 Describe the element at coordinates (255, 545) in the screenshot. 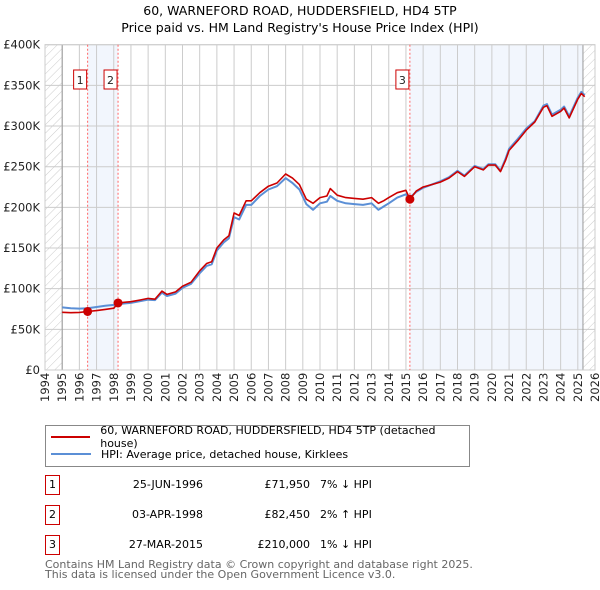

I see `transaction-row: 3 27-MAR-2015 £210,000 1% ↓ HPI` at that location.